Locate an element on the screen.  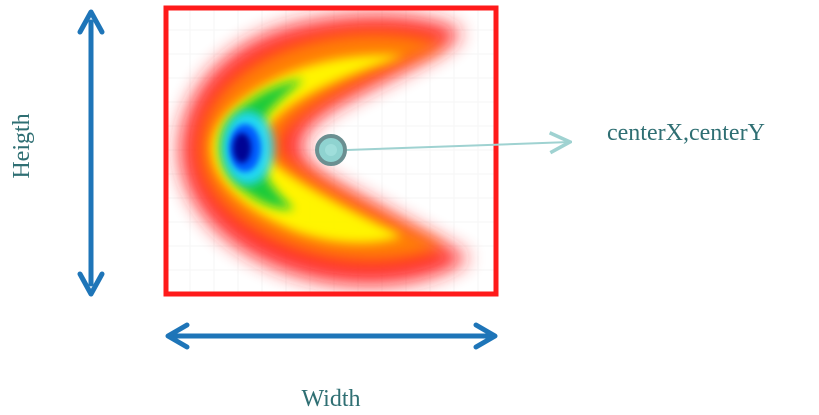
center-coordinate-label: centerX,centerY is located at coordinates (686, 133).